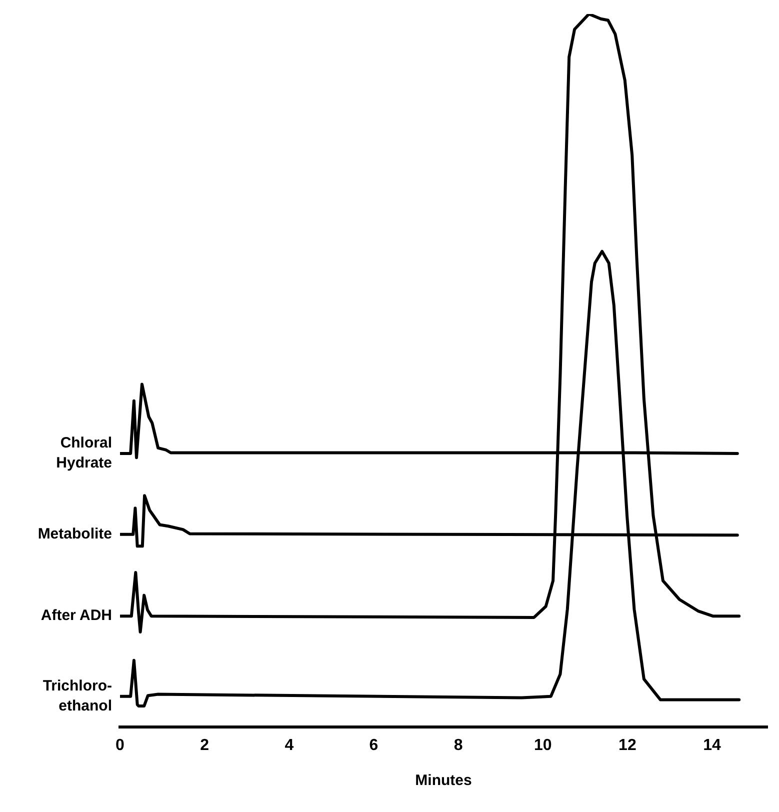 The width and height of the screenshot is (779, 812). What do you see at coordinates (543, 745) in the screenshot?
I see `x-tick-label: 10` at bounding box center [543, 745].